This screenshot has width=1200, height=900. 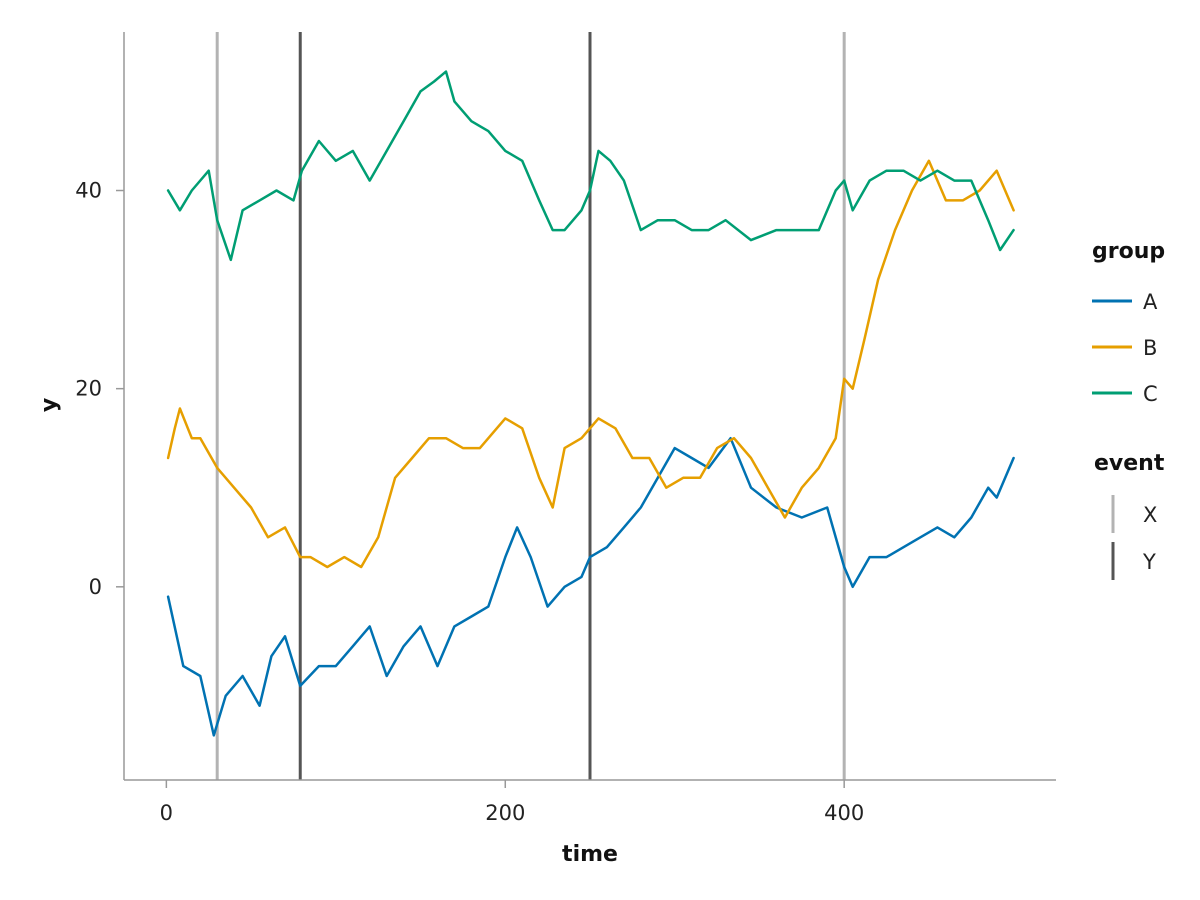 I want to click on legend-label-x: X, so click(x=1150, y=515).